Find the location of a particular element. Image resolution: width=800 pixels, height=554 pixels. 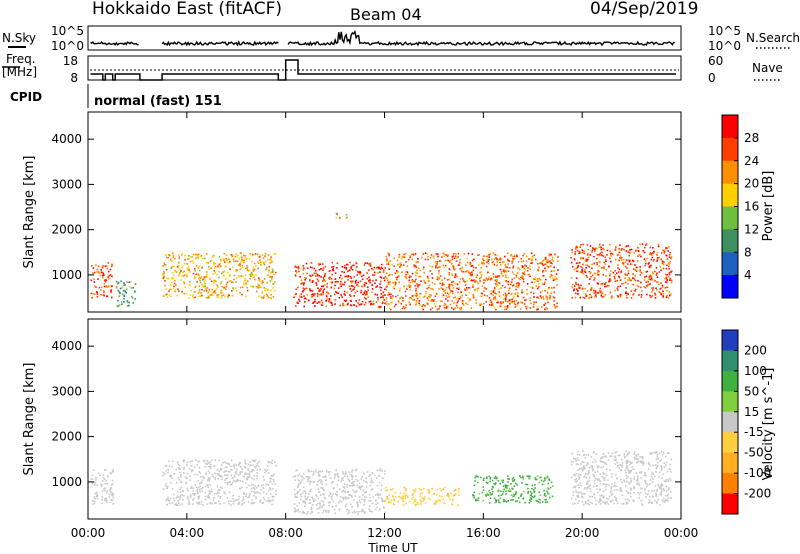

colorbar-segment is located at coordinates (730, 218).